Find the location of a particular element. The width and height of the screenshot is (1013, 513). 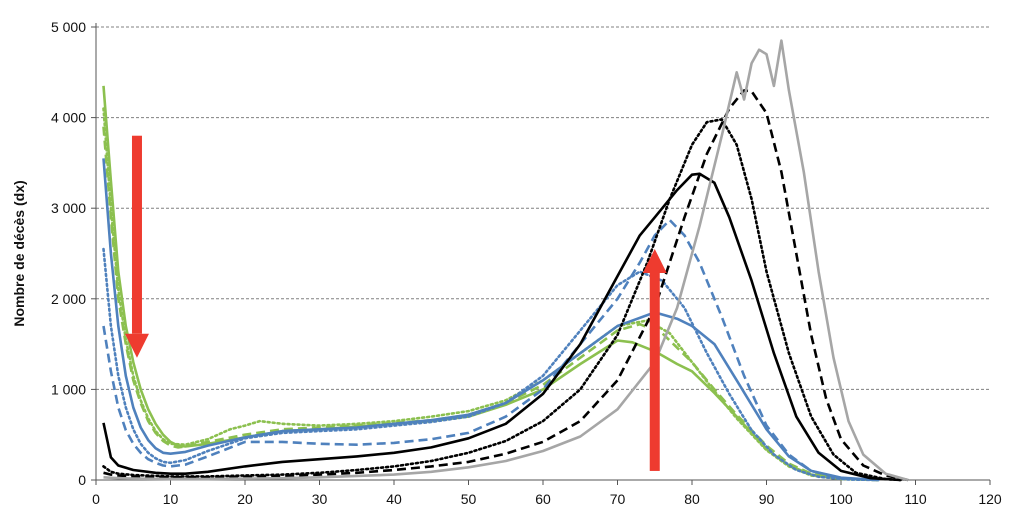

x-tick-label: 20 is located at coordinates (245, 499).